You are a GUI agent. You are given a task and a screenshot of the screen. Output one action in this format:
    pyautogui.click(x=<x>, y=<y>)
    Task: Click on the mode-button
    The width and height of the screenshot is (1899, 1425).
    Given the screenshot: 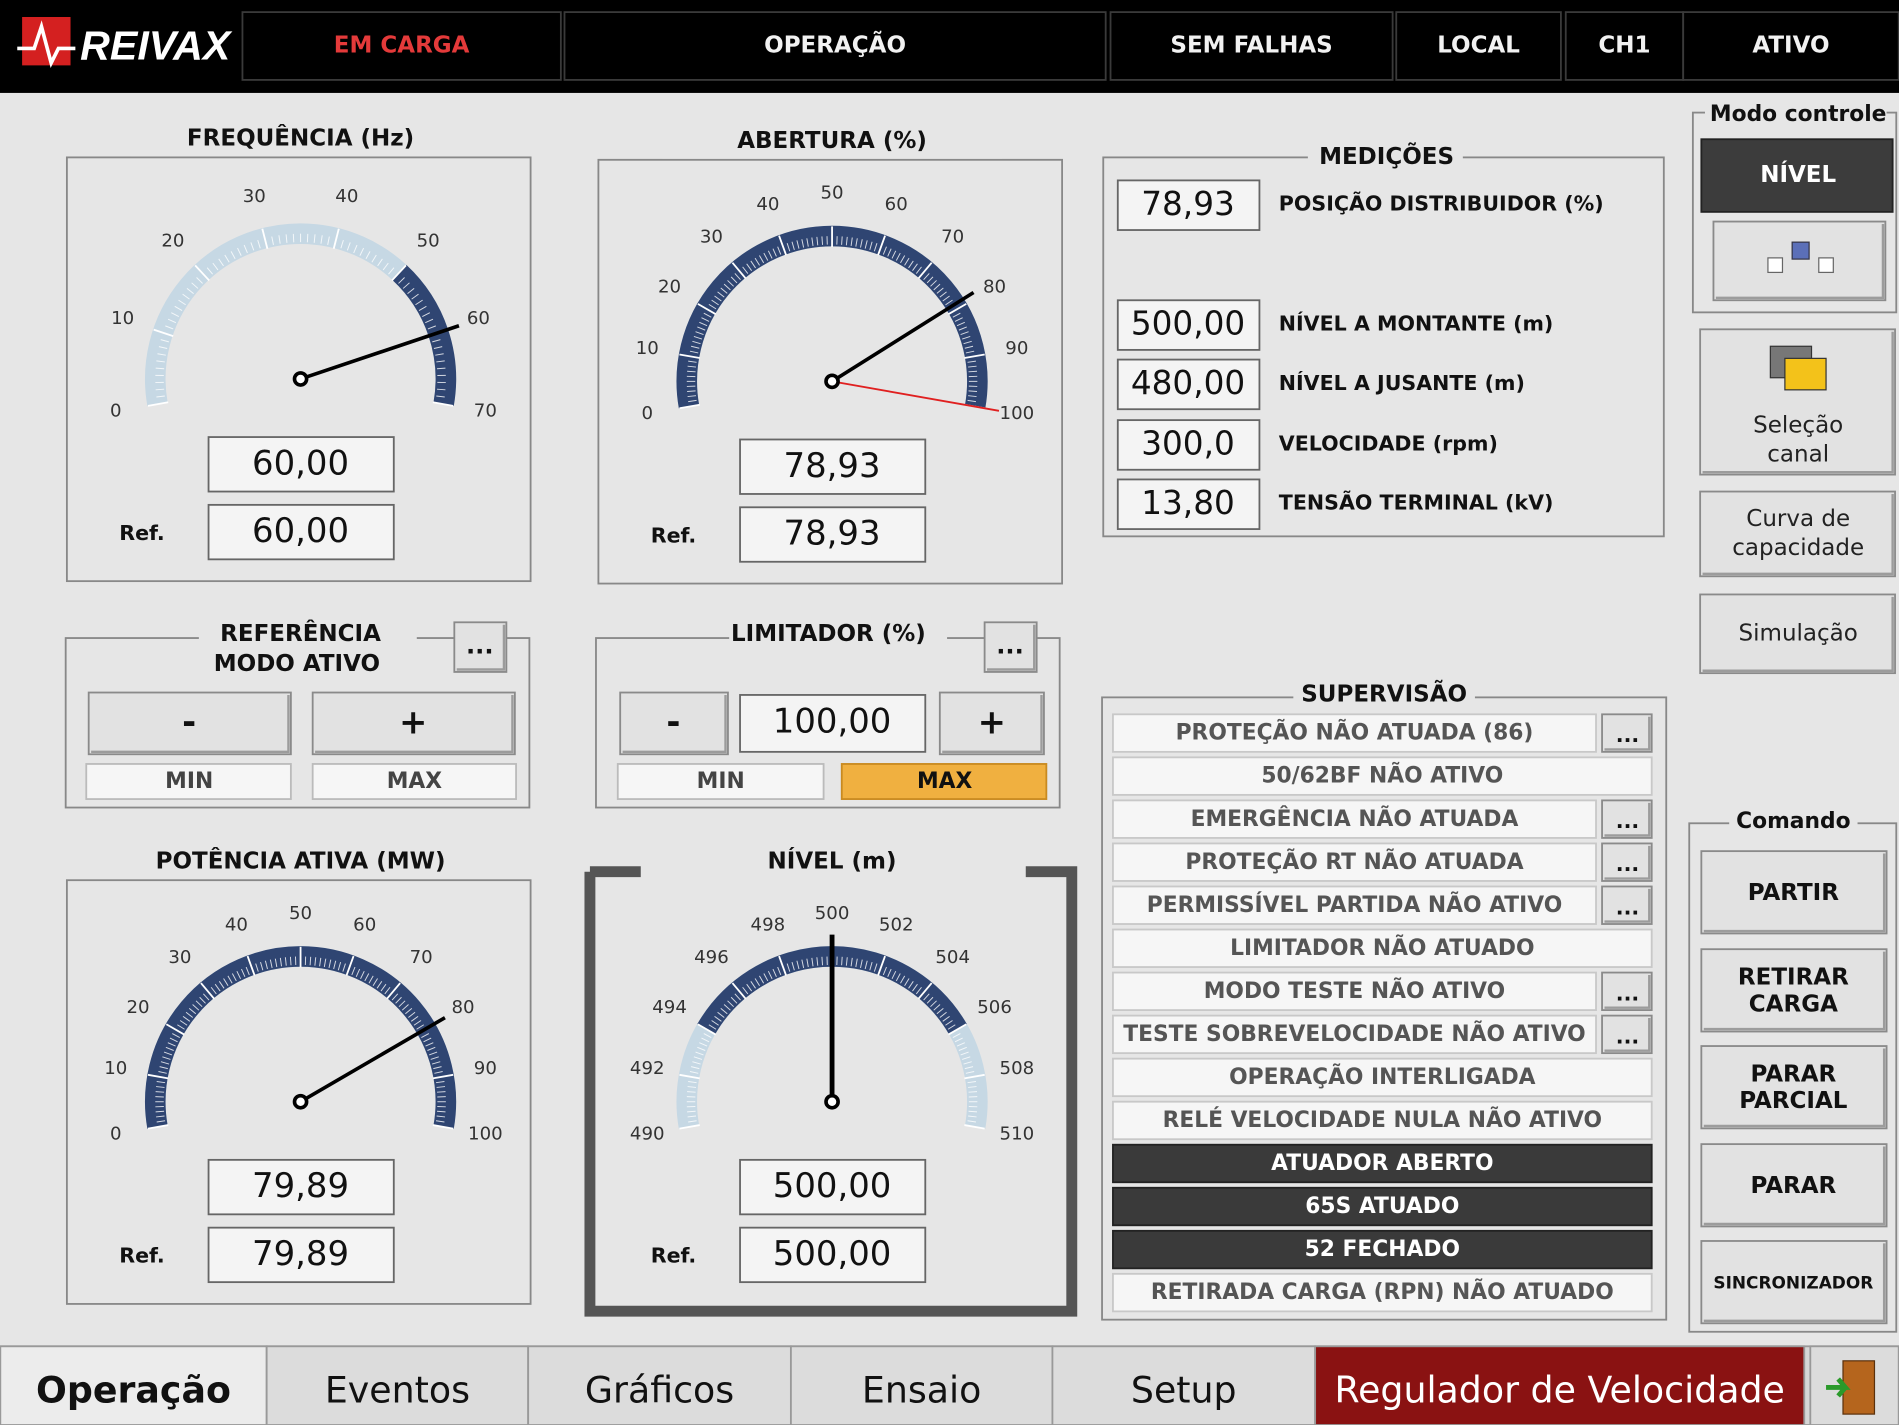 What is the action you would take?
    pyautogui.click(x=1799, y=261)
    